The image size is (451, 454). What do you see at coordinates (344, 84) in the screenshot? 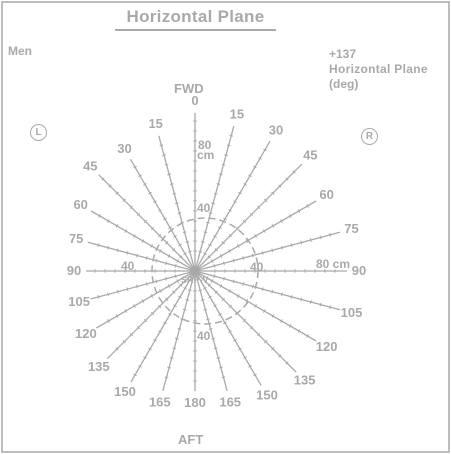
I see `plane-label-line2: (deg)` at bounding box center [344, 84].